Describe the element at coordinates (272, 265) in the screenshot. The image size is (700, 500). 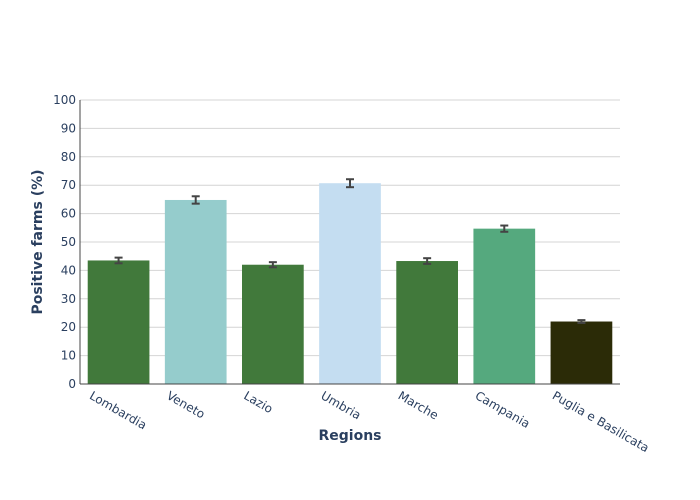
I see `error-bar-lazio` at that location.